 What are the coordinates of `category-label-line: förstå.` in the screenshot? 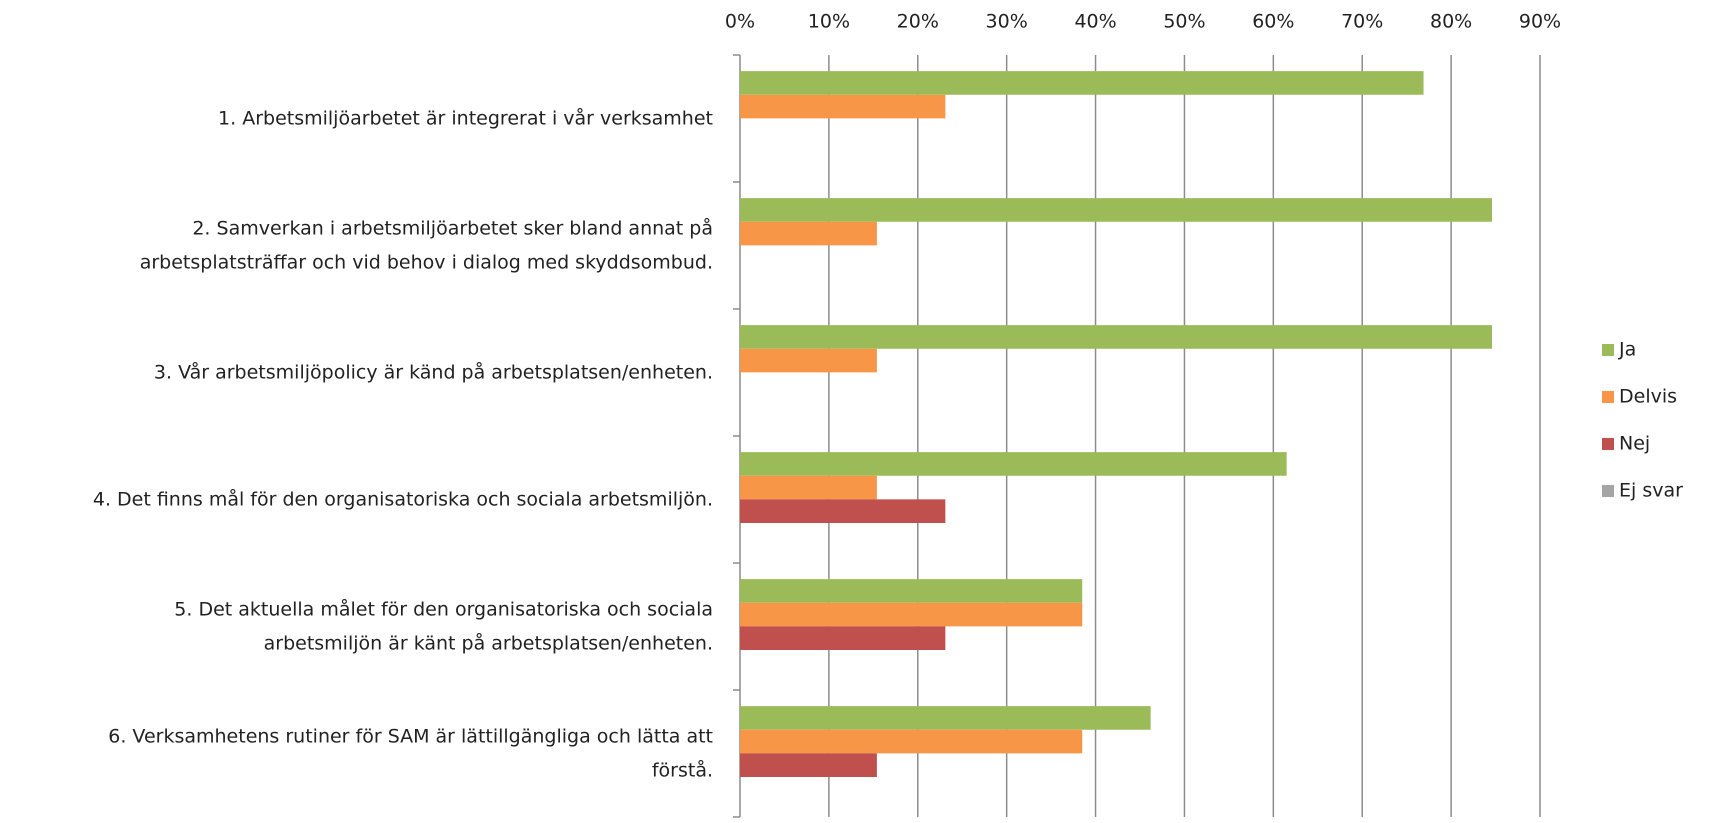 It's located at (682, 769).